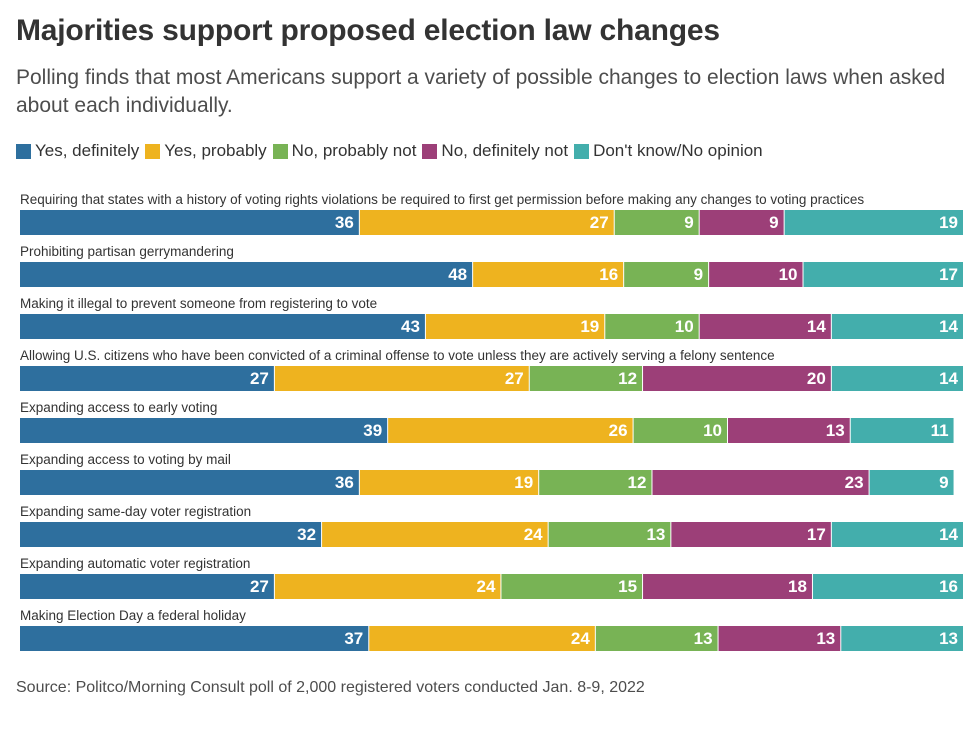 This screenshot has width=980, height=739. Describe the element at coordinates (118, 407) in the screenshot. I see `category-label: Expanding access to early voting` at that location.